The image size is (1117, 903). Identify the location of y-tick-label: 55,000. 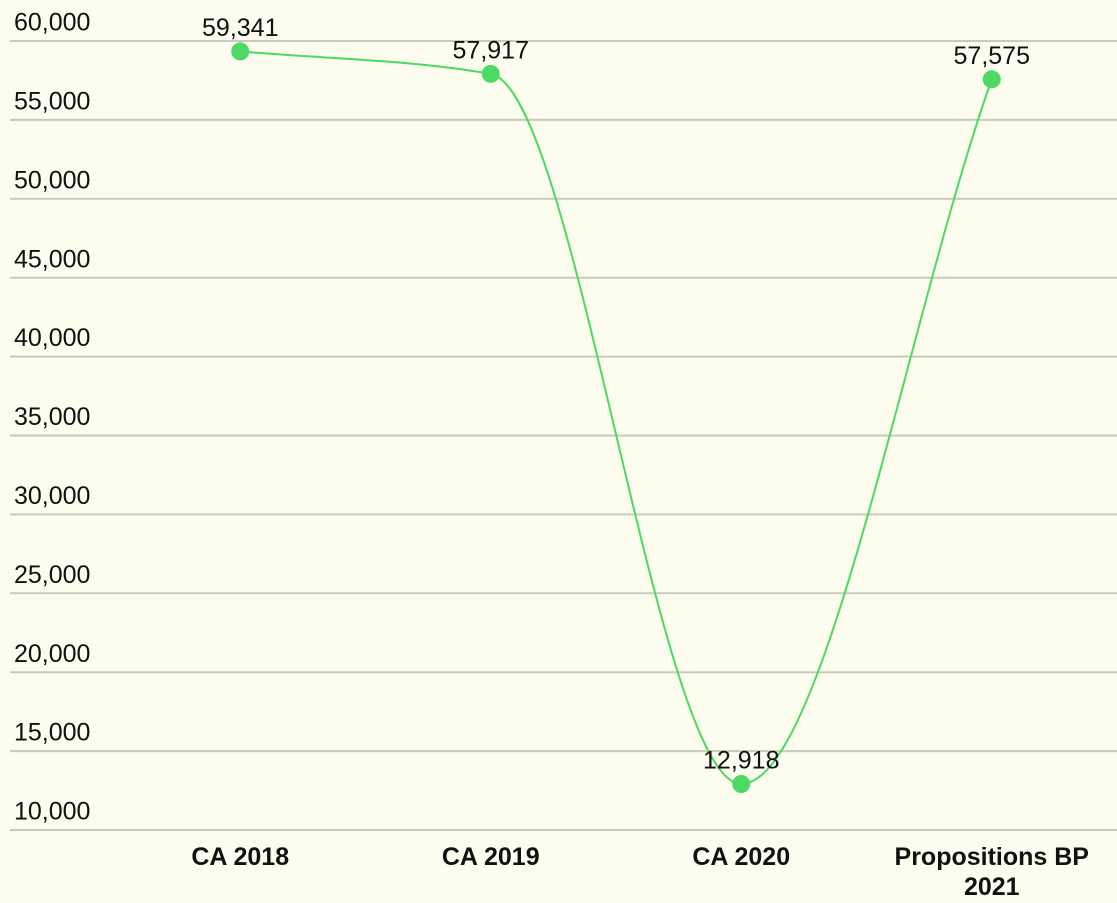
(52, 102).